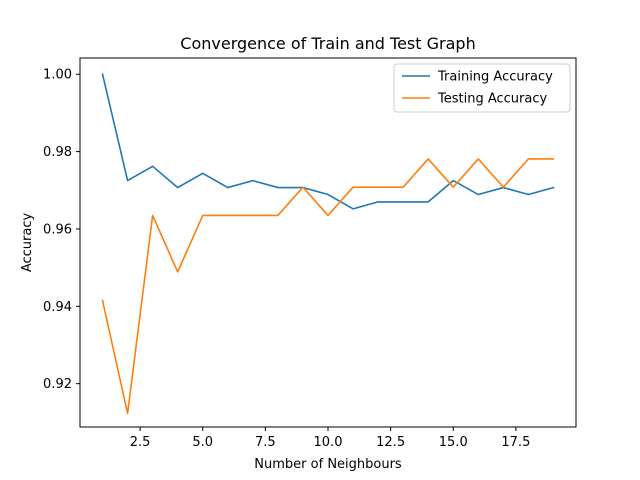 The height and width of the screenshot is (480, 640). I want to click on chart-title: Convergence of Train and Test Graph, so click(327, 43).